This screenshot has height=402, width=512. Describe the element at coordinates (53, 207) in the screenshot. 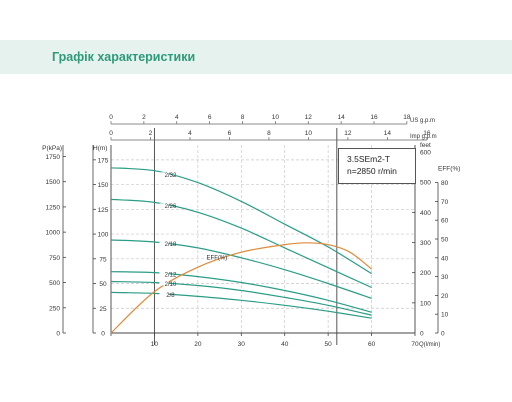

I see `p-tick-label: 1250` at that location.